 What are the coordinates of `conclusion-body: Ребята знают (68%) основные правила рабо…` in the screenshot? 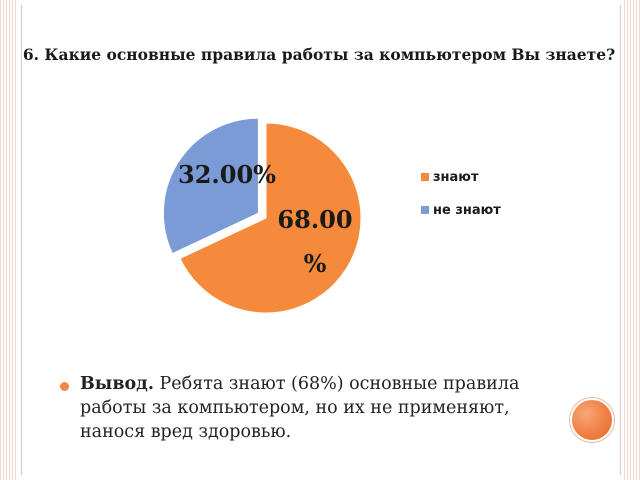 It's located at (300, 408).